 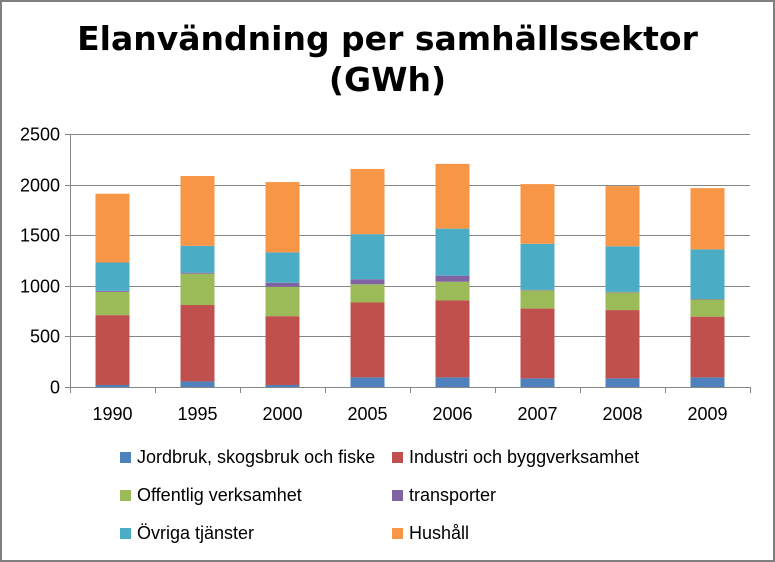 What do you see at coordinates (707, 414) in the screenshot?
I see `x-tick-label: 2009` at bounding box center [707, 414].